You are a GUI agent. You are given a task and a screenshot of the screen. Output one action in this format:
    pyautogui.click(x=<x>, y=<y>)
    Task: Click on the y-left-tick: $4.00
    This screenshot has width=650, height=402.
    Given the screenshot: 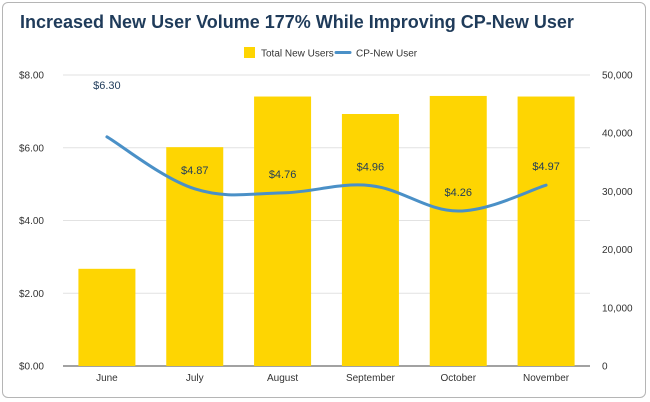 What is the action you would take?
    pyautogui.click(x=31, y=221)
    